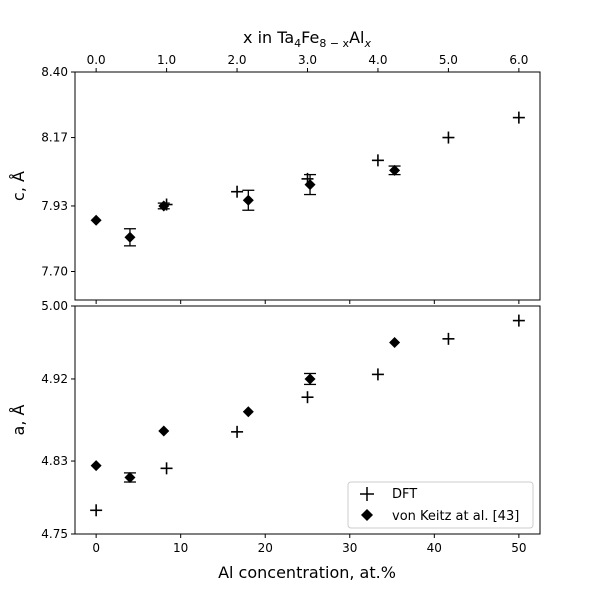  I want to click on legend-marker-von-keitz, so click(367, 515).